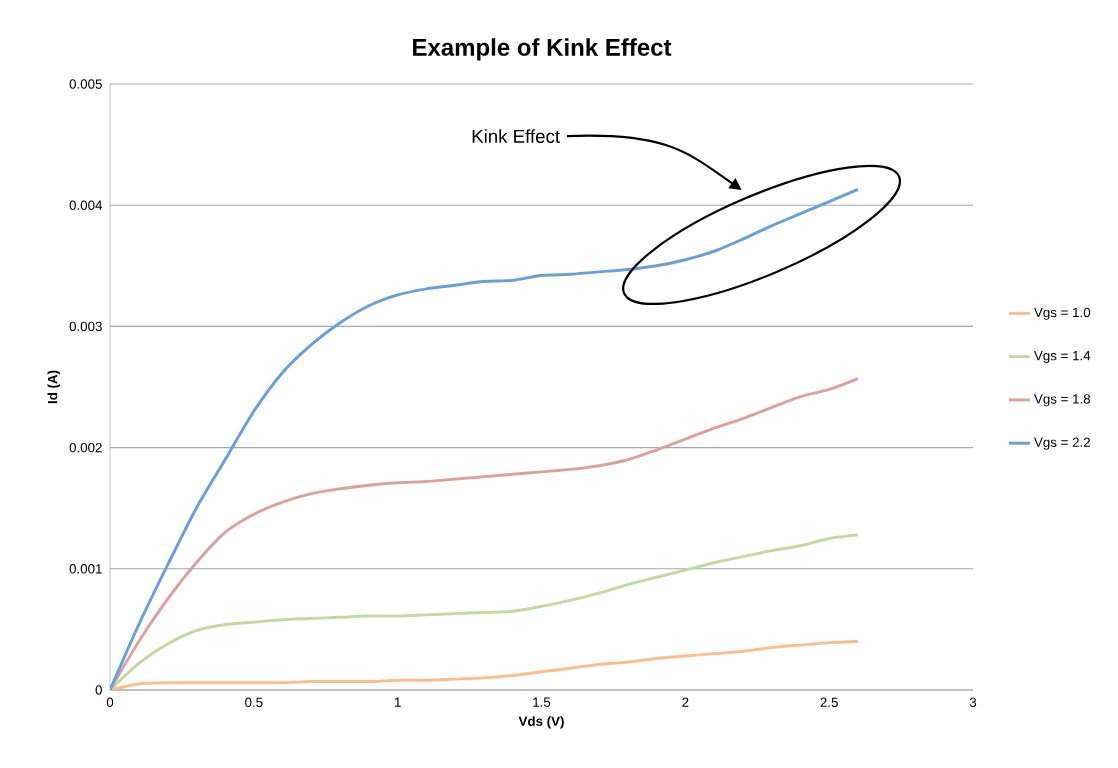 This screenshot has height=768, width=1118. Describe the element at coordinates (86, 205) in the screenshot. I see `y-tick-label: 0.004` at that location.